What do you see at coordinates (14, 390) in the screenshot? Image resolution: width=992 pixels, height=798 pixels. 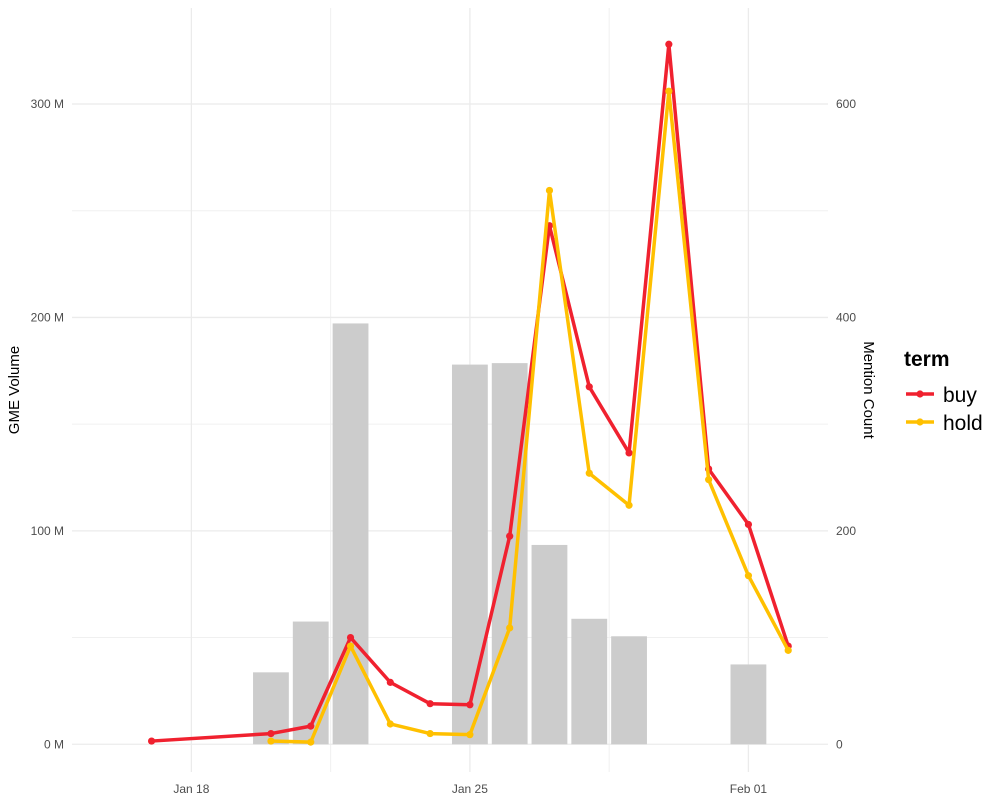 I see `y-left-axis-title: GME Volume` at bounding box center [14, 390].